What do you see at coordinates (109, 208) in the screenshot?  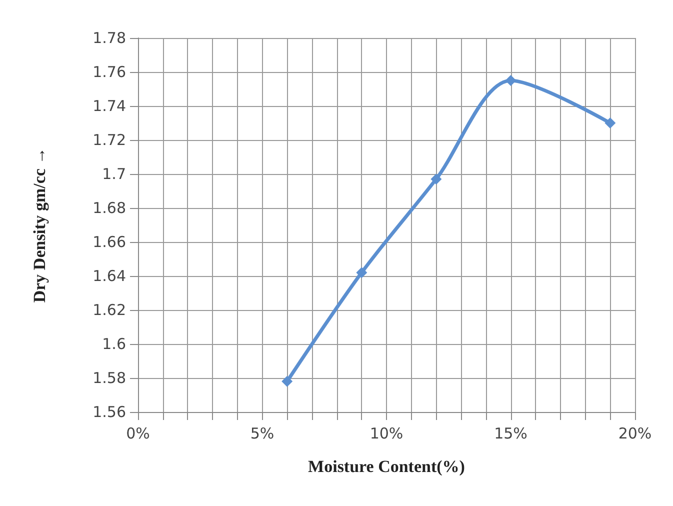 I see `y-tick-label: 1.68` at bounding box center [109, 208].